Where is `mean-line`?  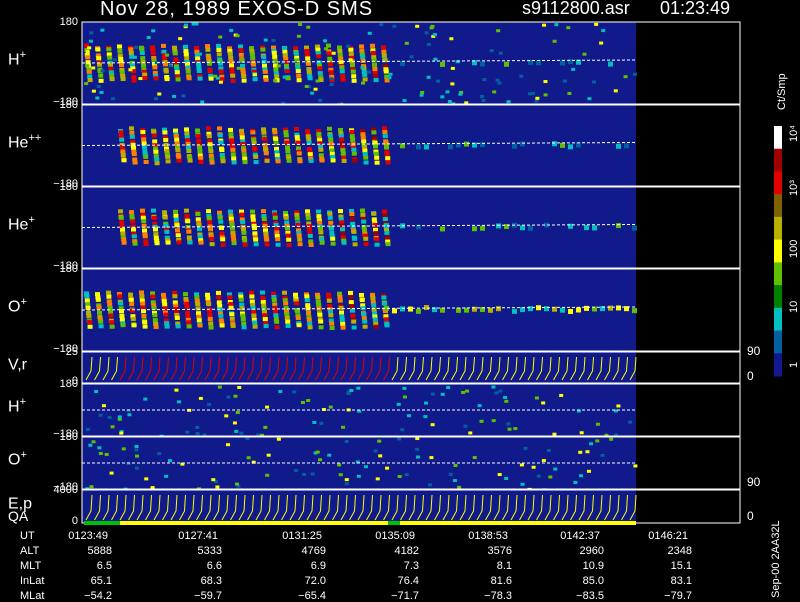
mean-line is located at coordinates (359, 226).